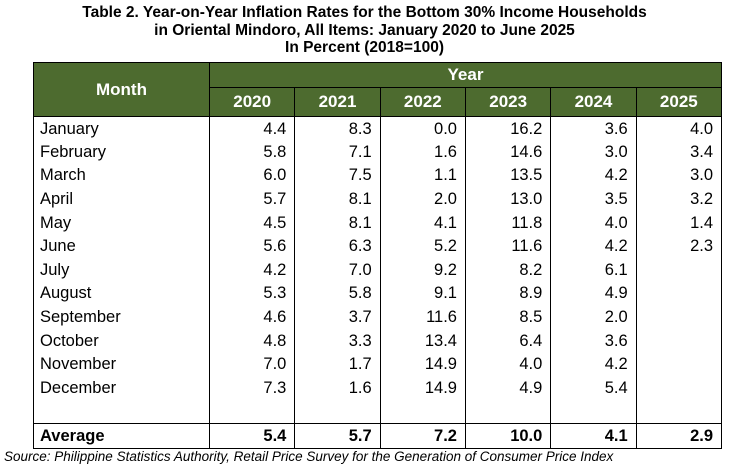 Image resolution: width=729 pixels, height=469 pixels. Describe the element at coordinates (508, 175) in the screenshot. I see `value-cell: 13.5` at that location.